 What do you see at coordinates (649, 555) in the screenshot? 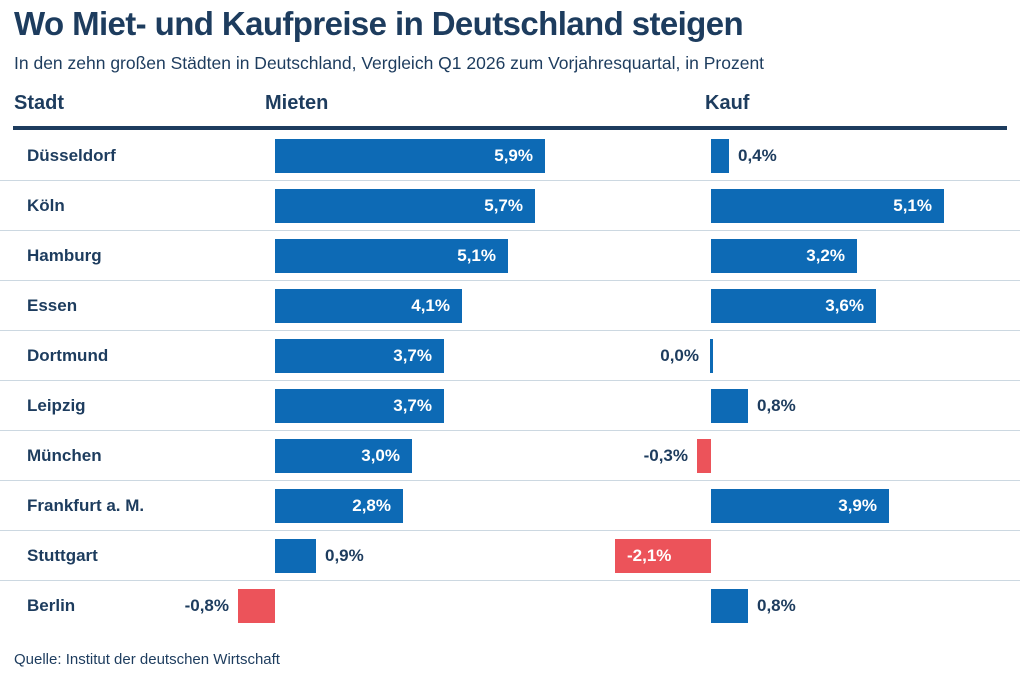
I see `buy-value-label: -2,1%` at bounding box center [649, 555].